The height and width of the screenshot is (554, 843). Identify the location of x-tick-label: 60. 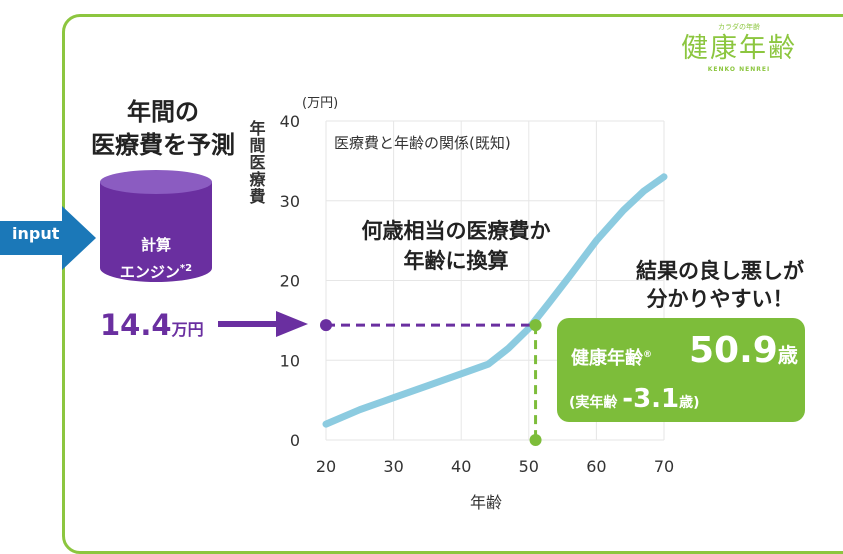
(596, 466).